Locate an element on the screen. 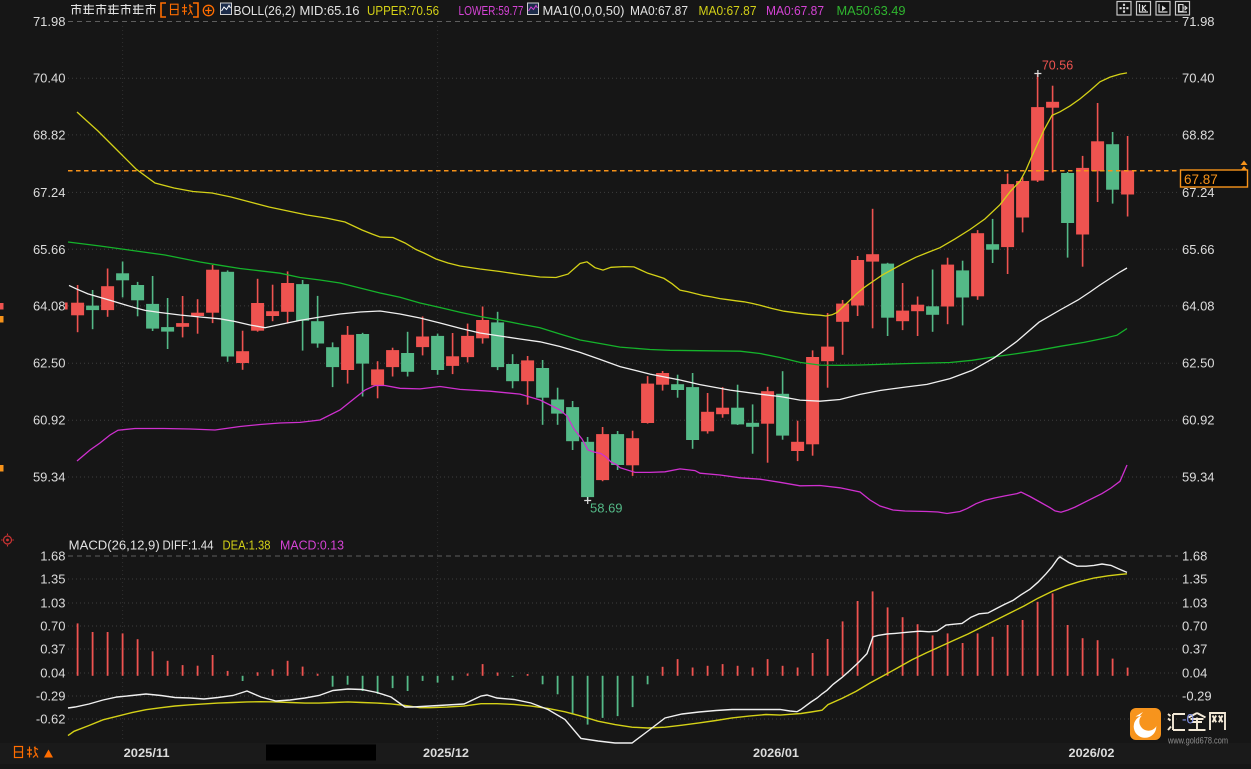  svg-text: 67.87 is located at coordinates (1201, 179).